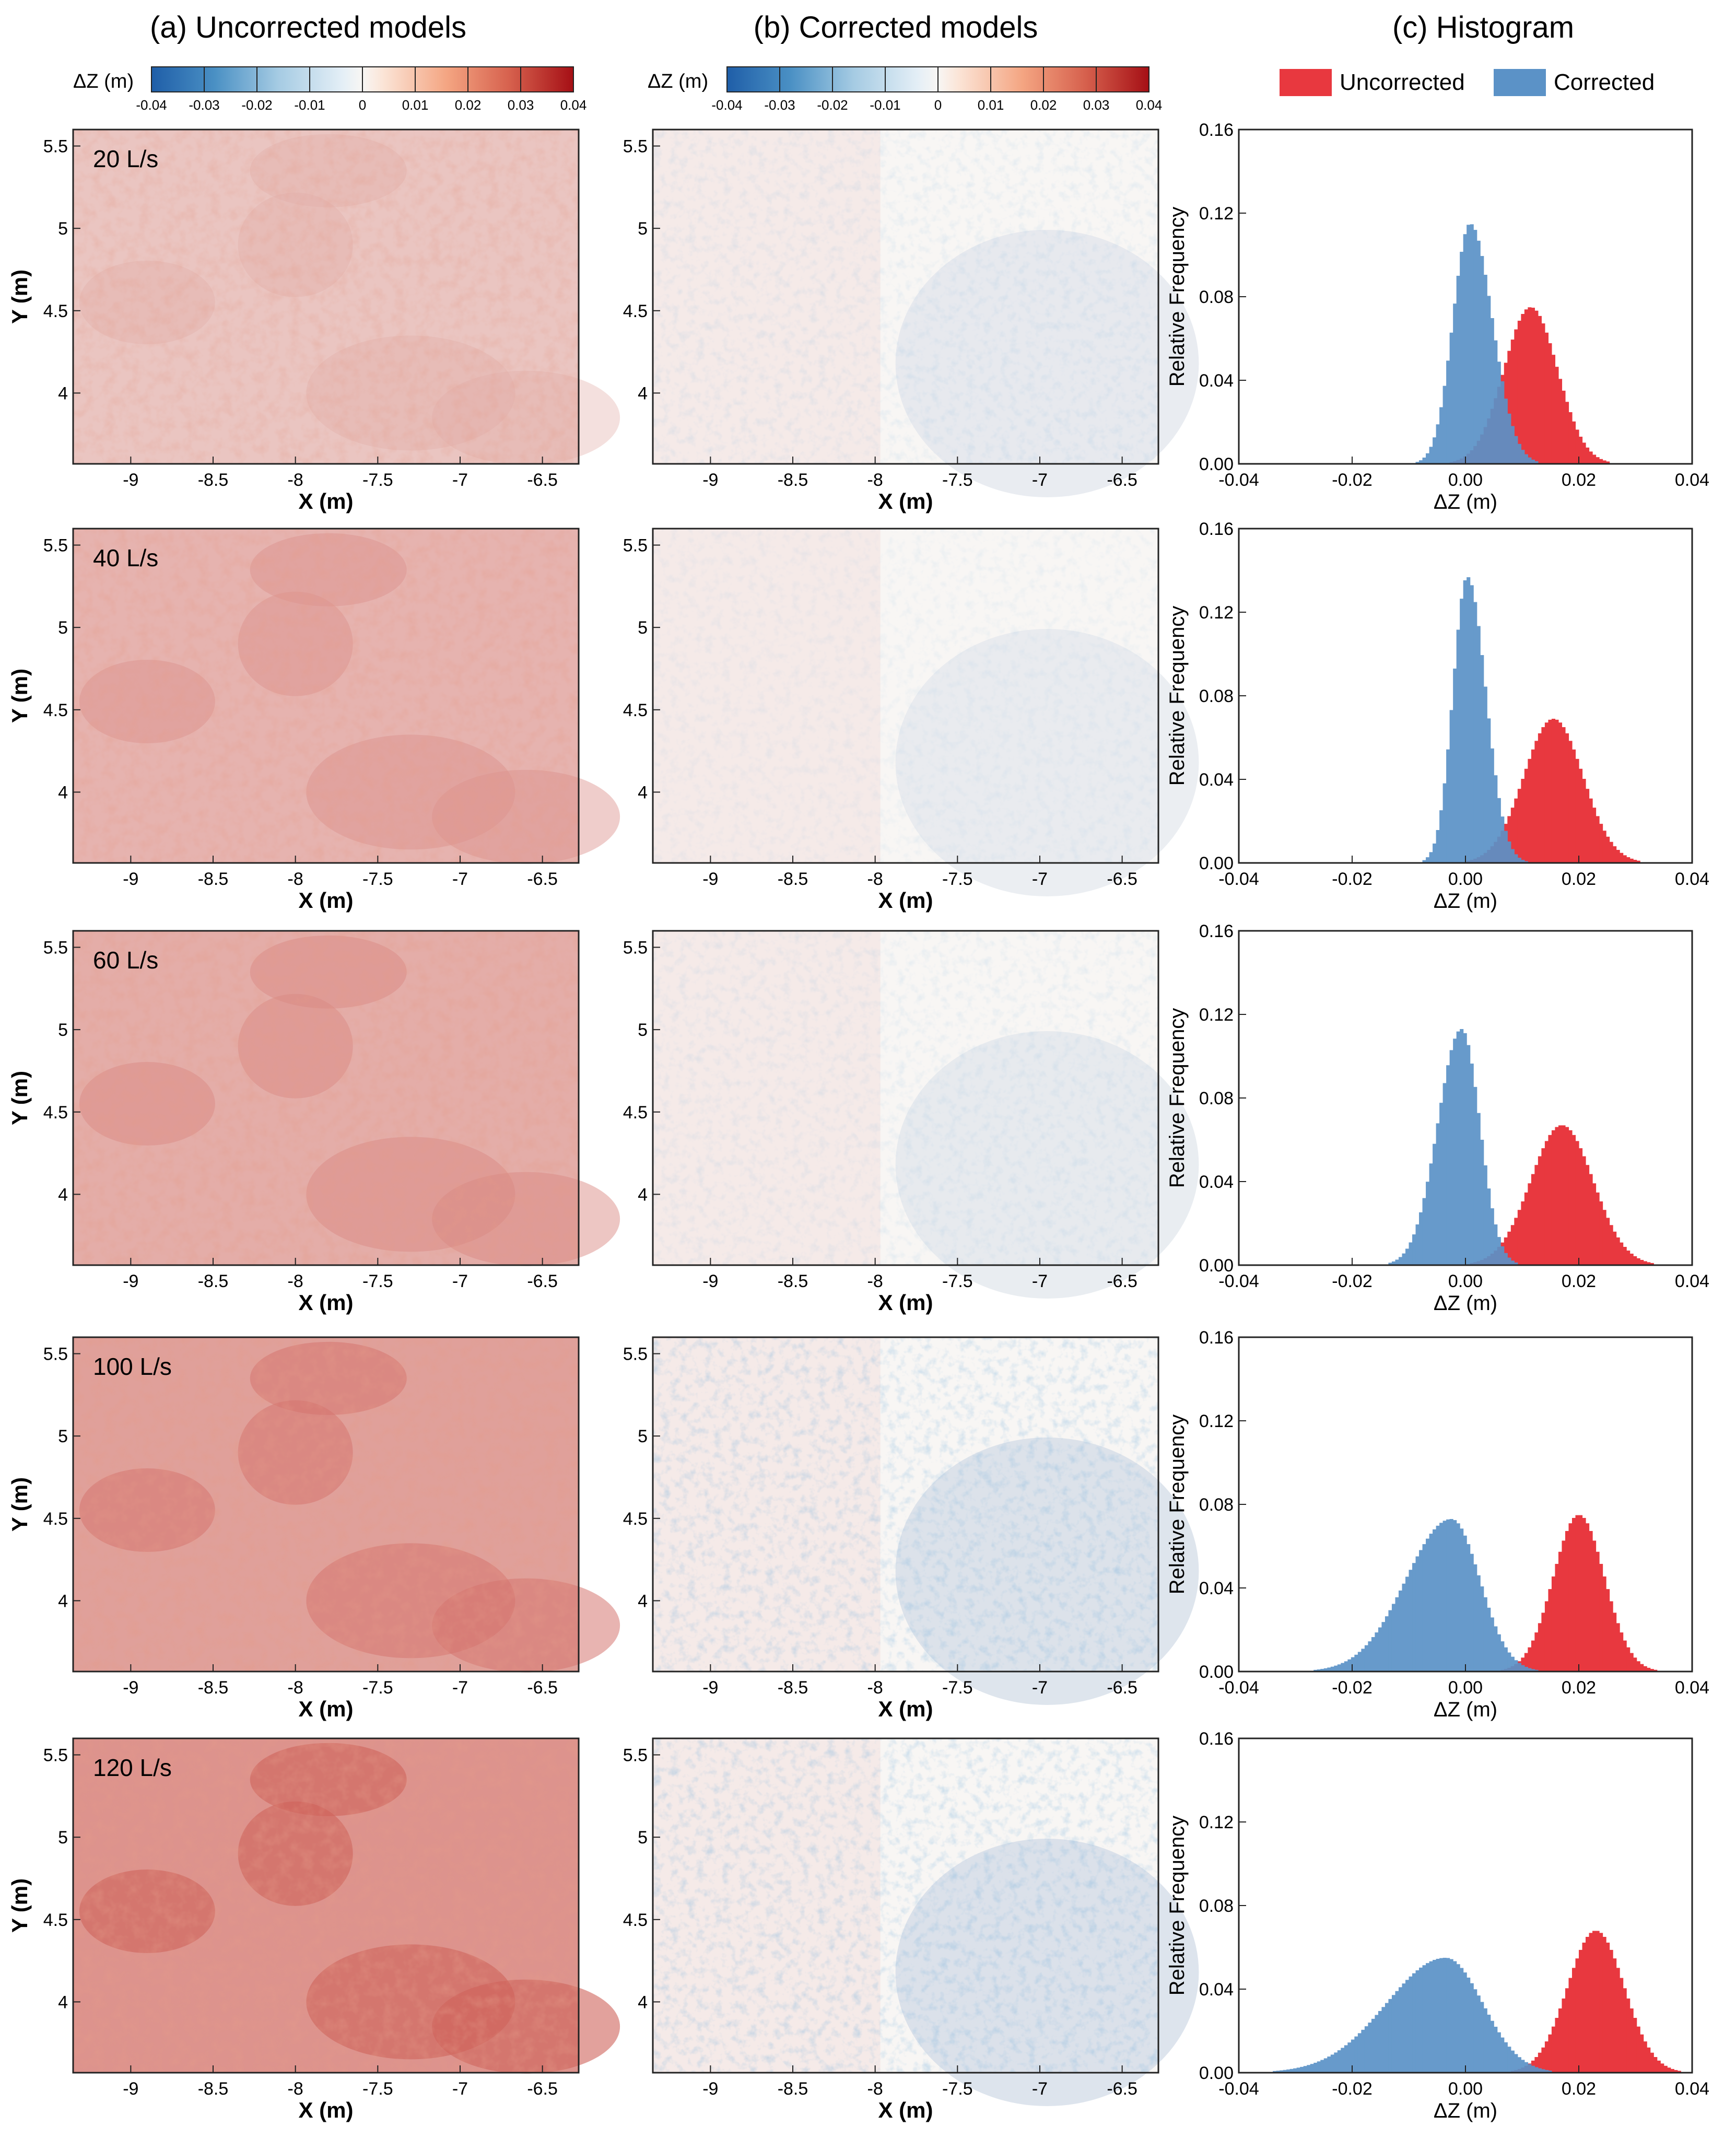 The image size is (1736, 2150). What do you see at coordinates (1465, 879) in the screenshot?
I see `x-tick-label: 0.00` at bounding box center [1465, 879].